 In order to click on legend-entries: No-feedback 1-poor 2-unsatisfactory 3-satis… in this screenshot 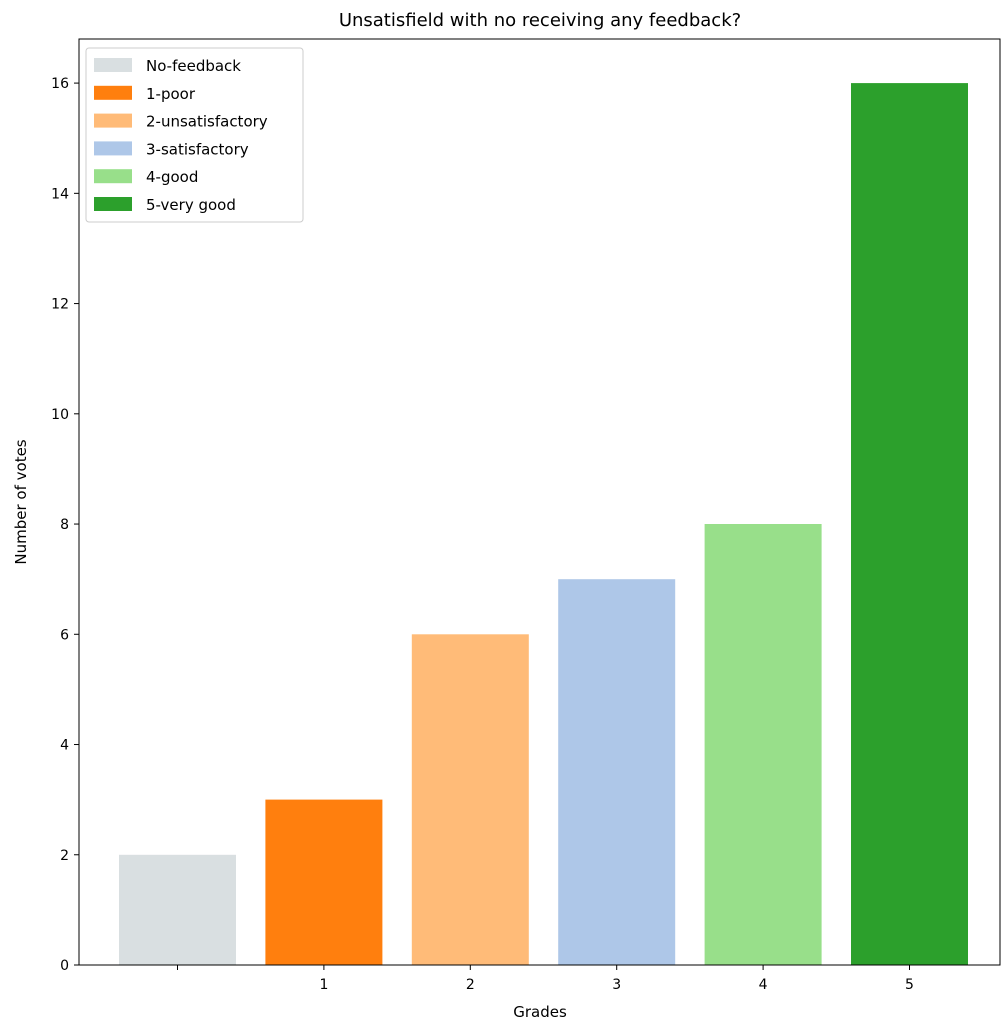, I will do `click(181, 135)`.